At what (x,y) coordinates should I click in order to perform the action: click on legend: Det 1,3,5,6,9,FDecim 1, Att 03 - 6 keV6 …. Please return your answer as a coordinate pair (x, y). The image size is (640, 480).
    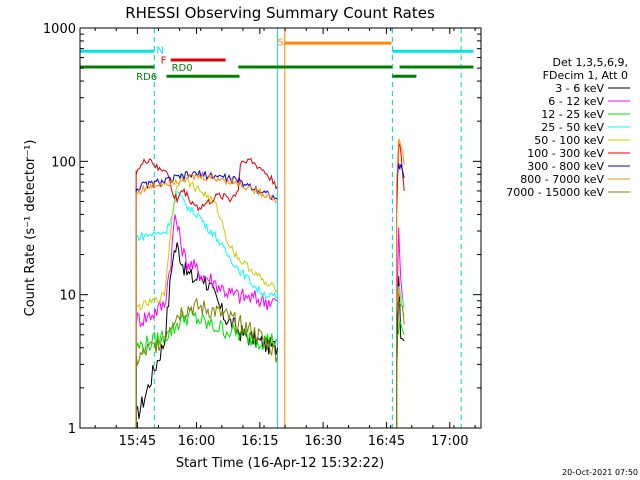
    Looking at the image, I should click on (568, 127).